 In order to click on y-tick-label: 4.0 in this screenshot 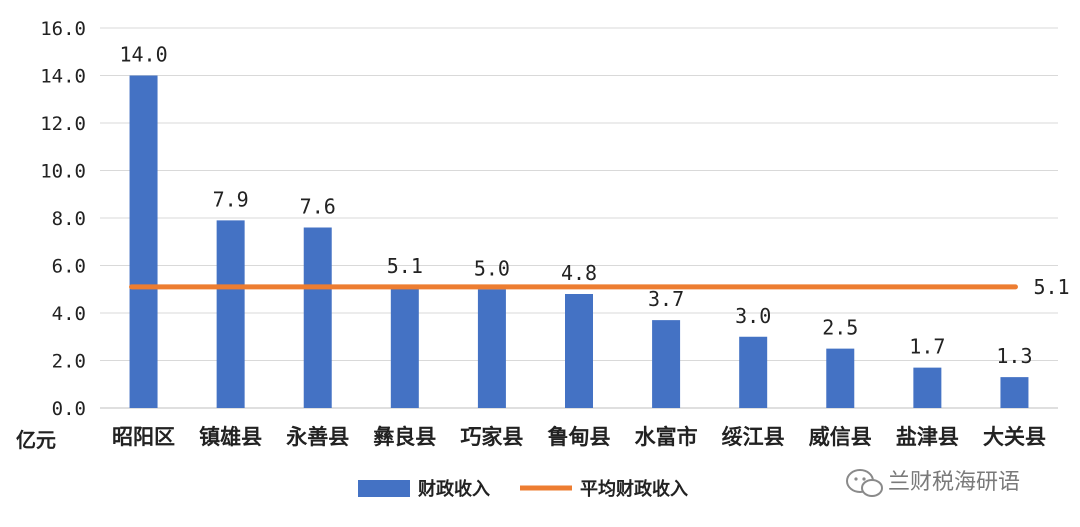, I will do `click(69, 314)`.